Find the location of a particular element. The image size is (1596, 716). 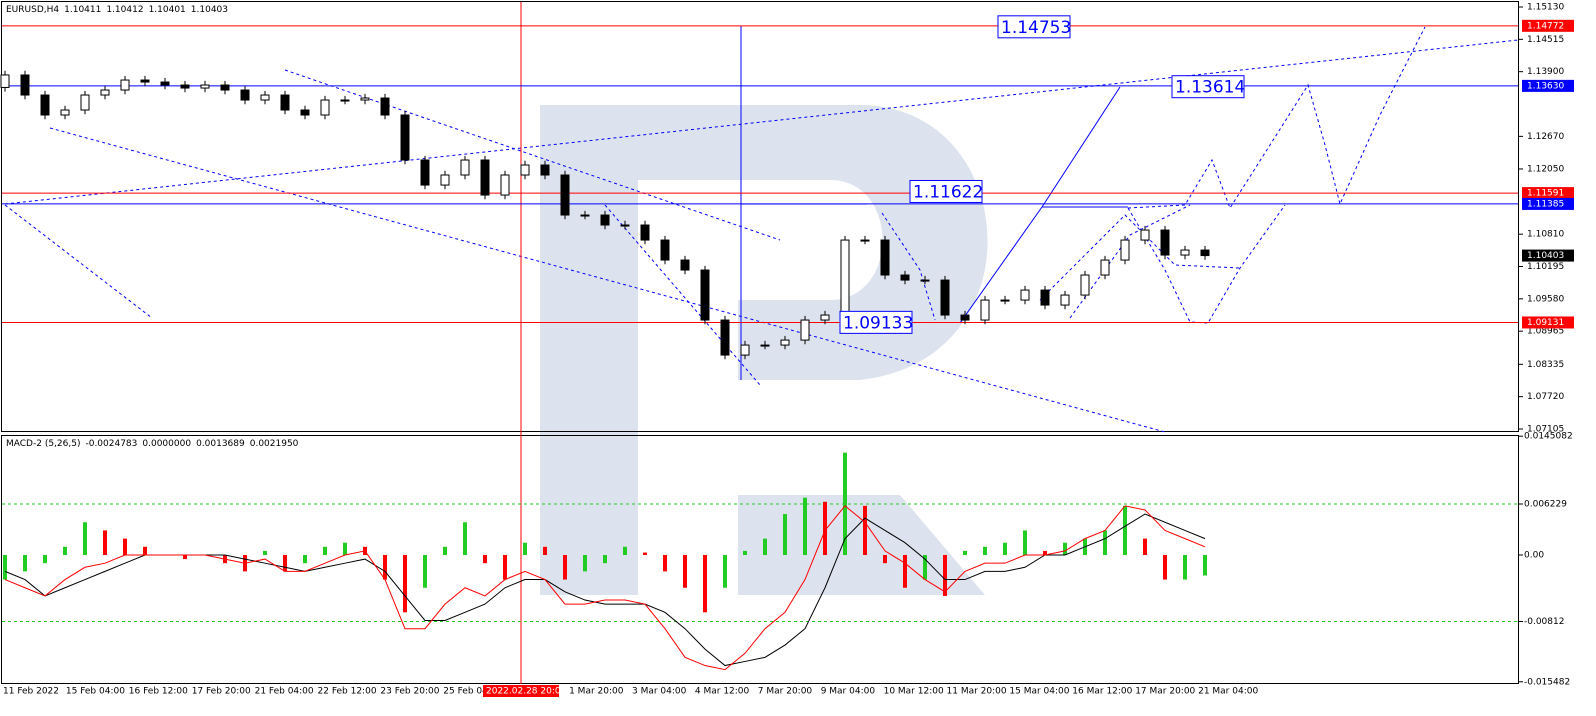

y-tick-label: 1.12670 is located at coordinates (1545, 137).